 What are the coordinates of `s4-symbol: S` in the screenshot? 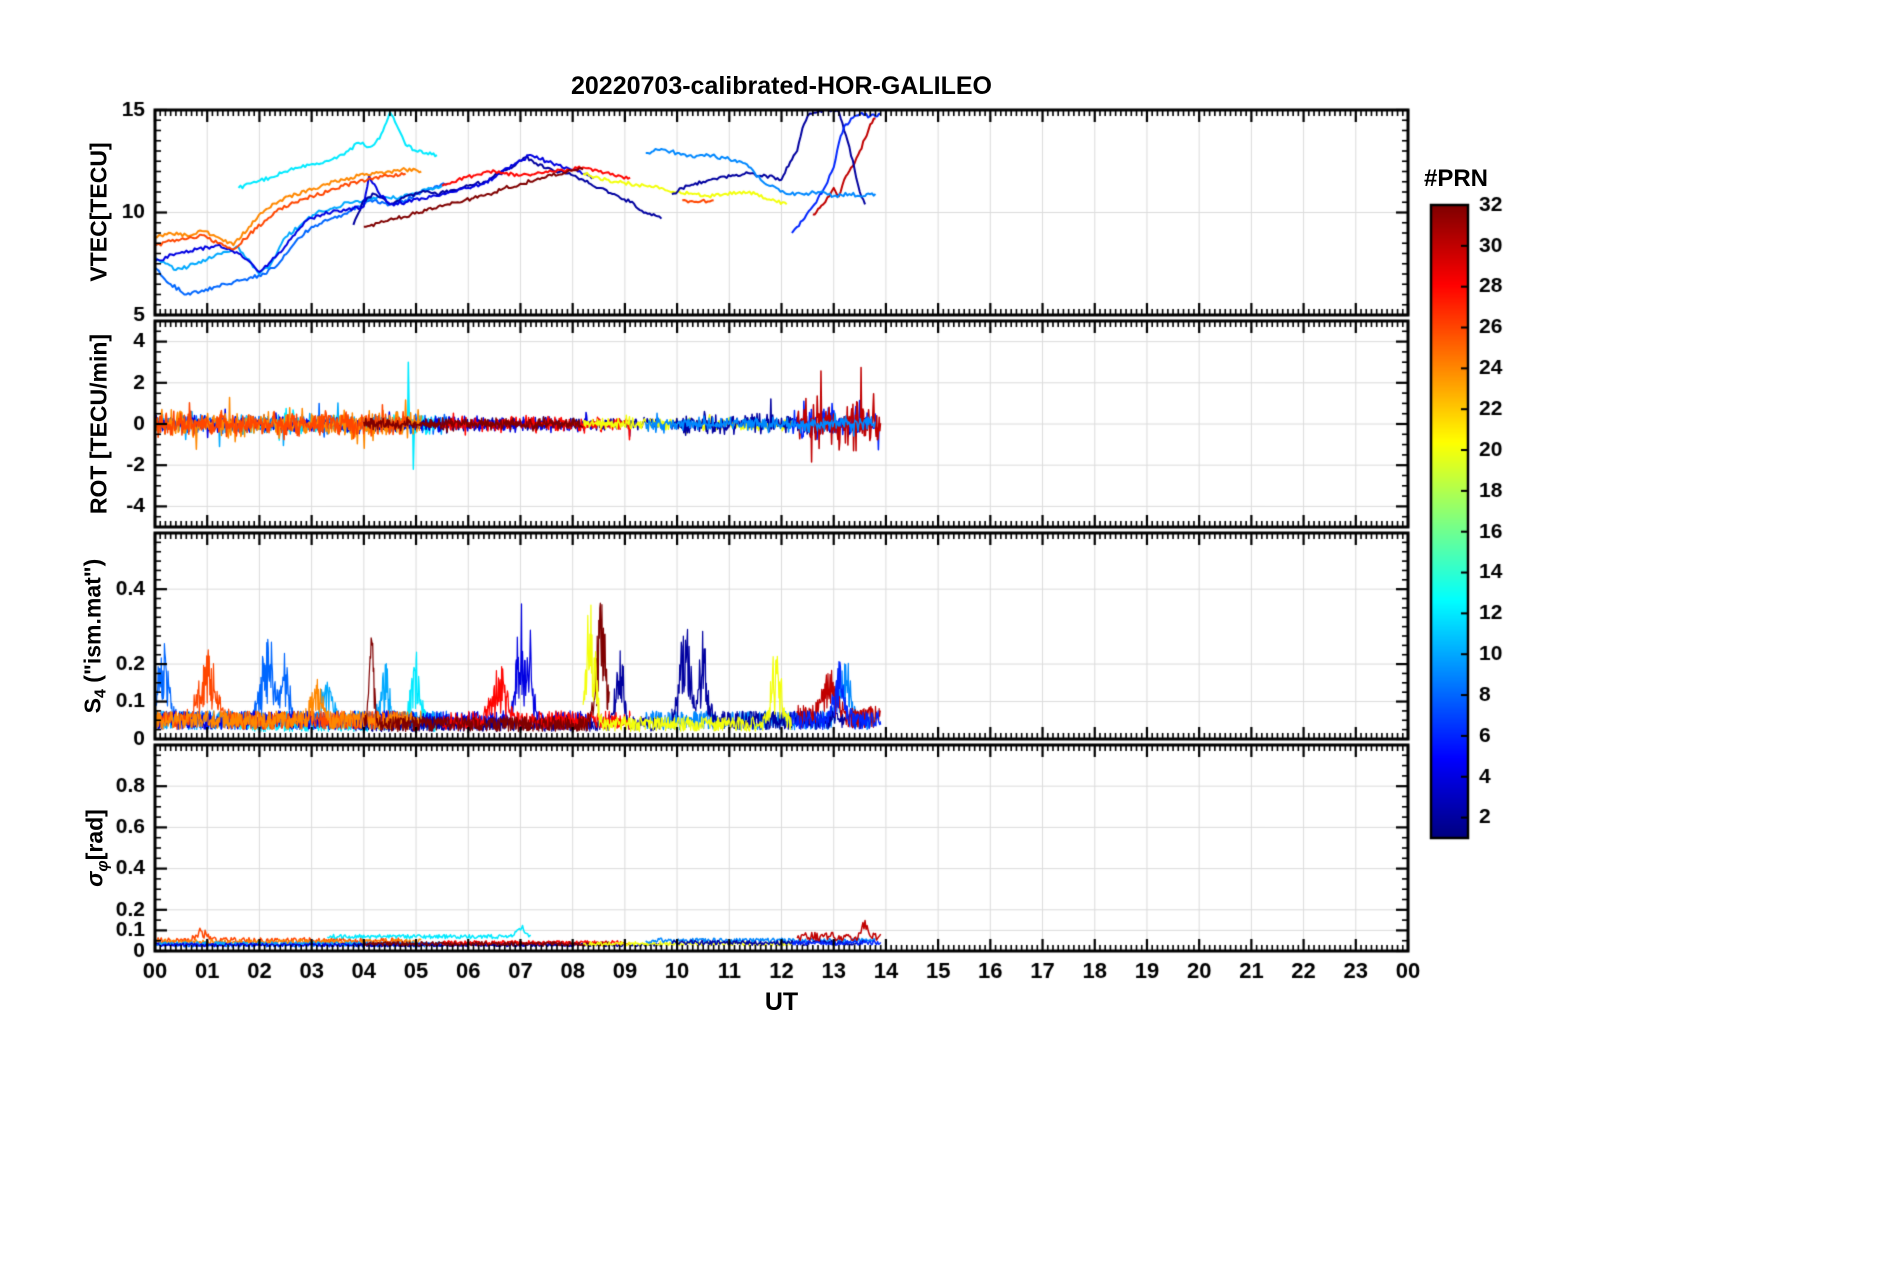 It's located at (92, 706).